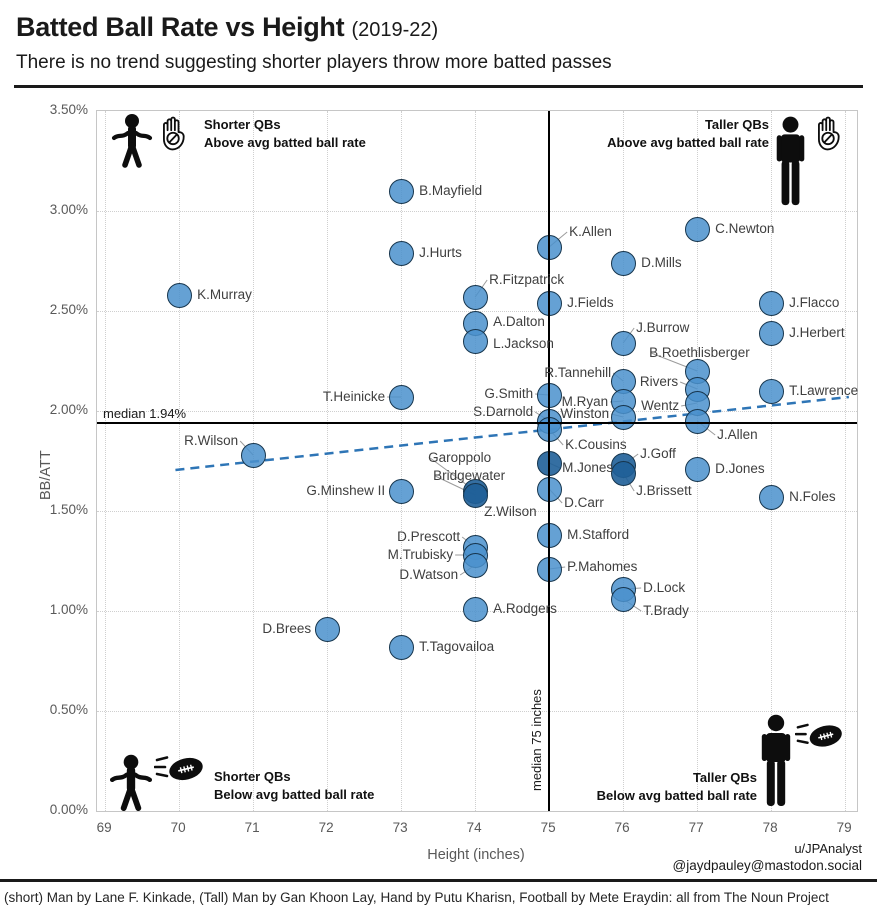 The image size is (877, 922). Describe the element at coordinates (598, 534) in the screenshot. I see `point-label: M.Stafford` at that location.